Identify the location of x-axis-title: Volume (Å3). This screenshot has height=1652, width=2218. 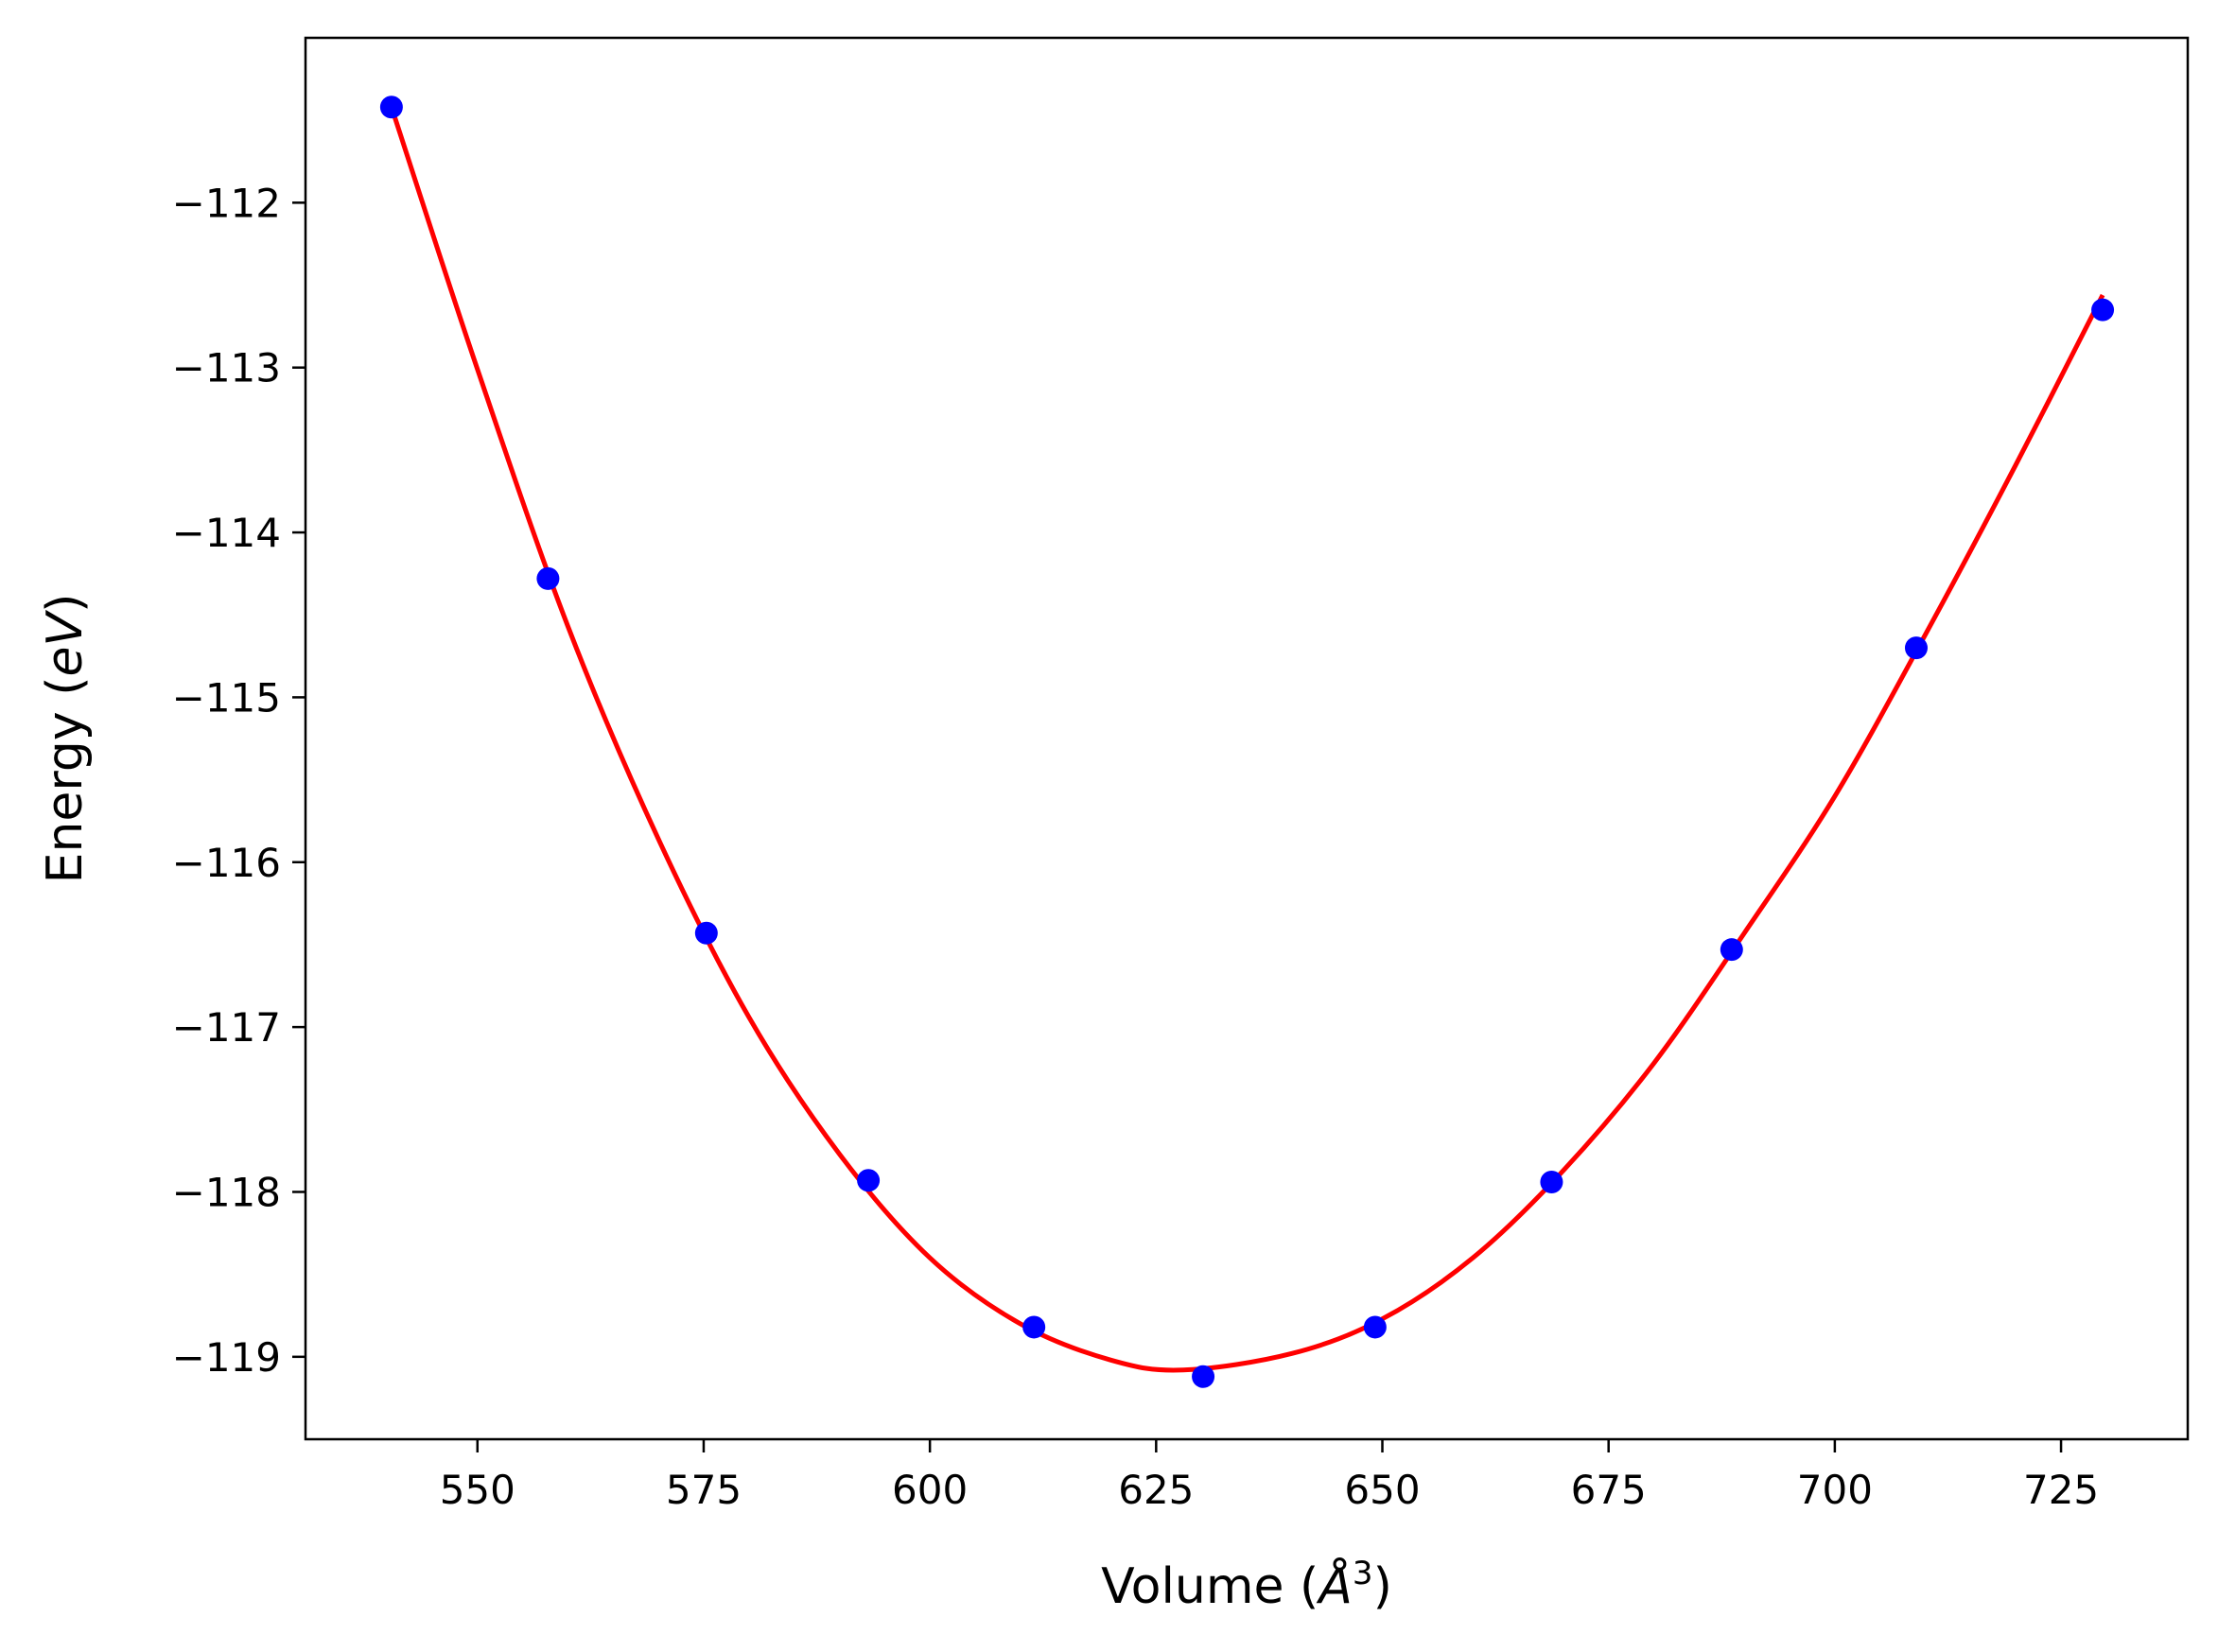
(1246, 1585).